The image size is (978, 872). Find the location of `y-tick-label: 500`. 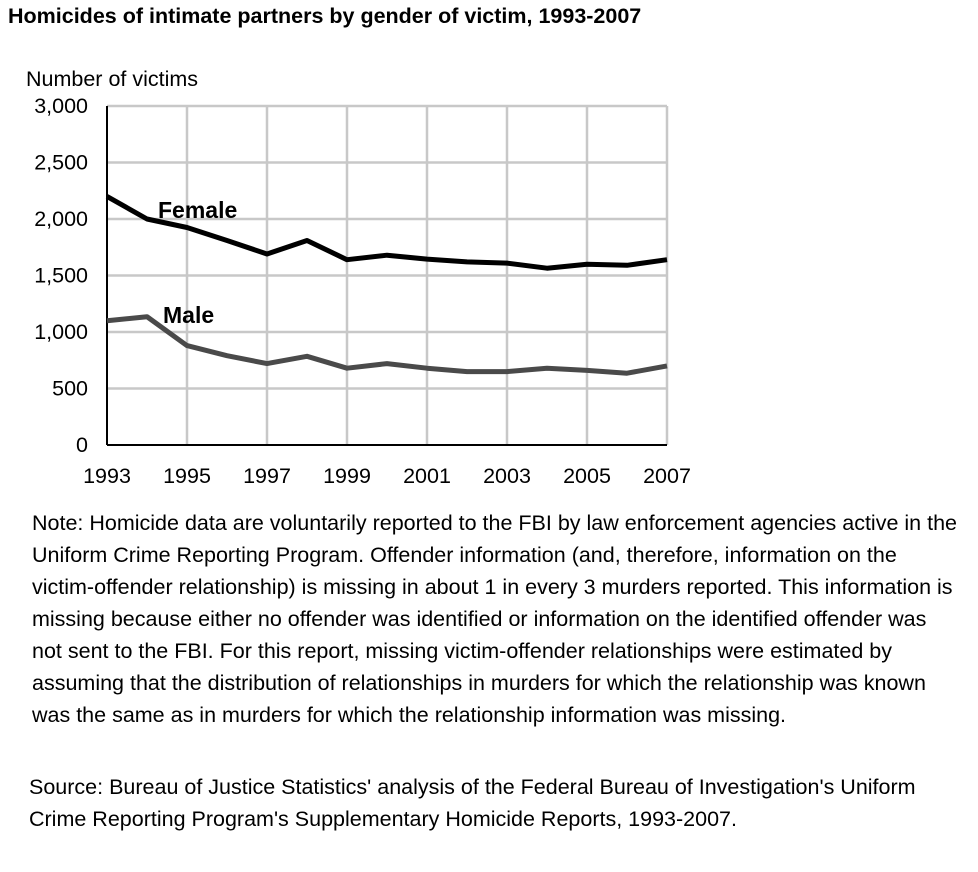

y-tick-label: 500 is located at coordinates (70, 389).